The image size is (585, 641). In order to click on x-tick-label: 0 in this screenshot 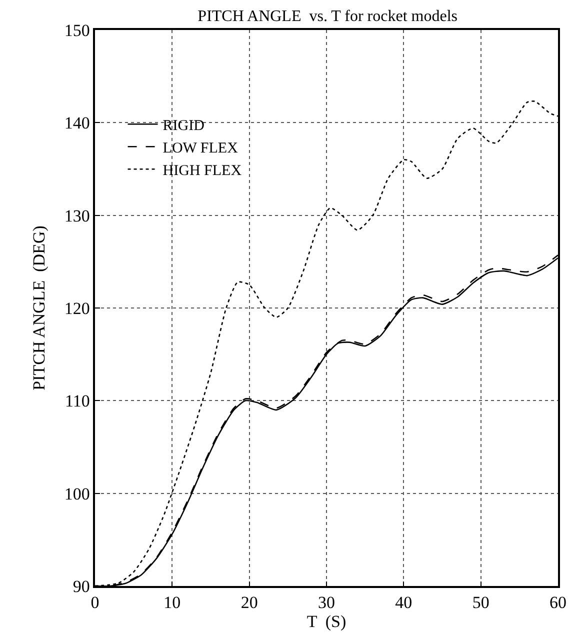, I will do `click(95, 602)`.